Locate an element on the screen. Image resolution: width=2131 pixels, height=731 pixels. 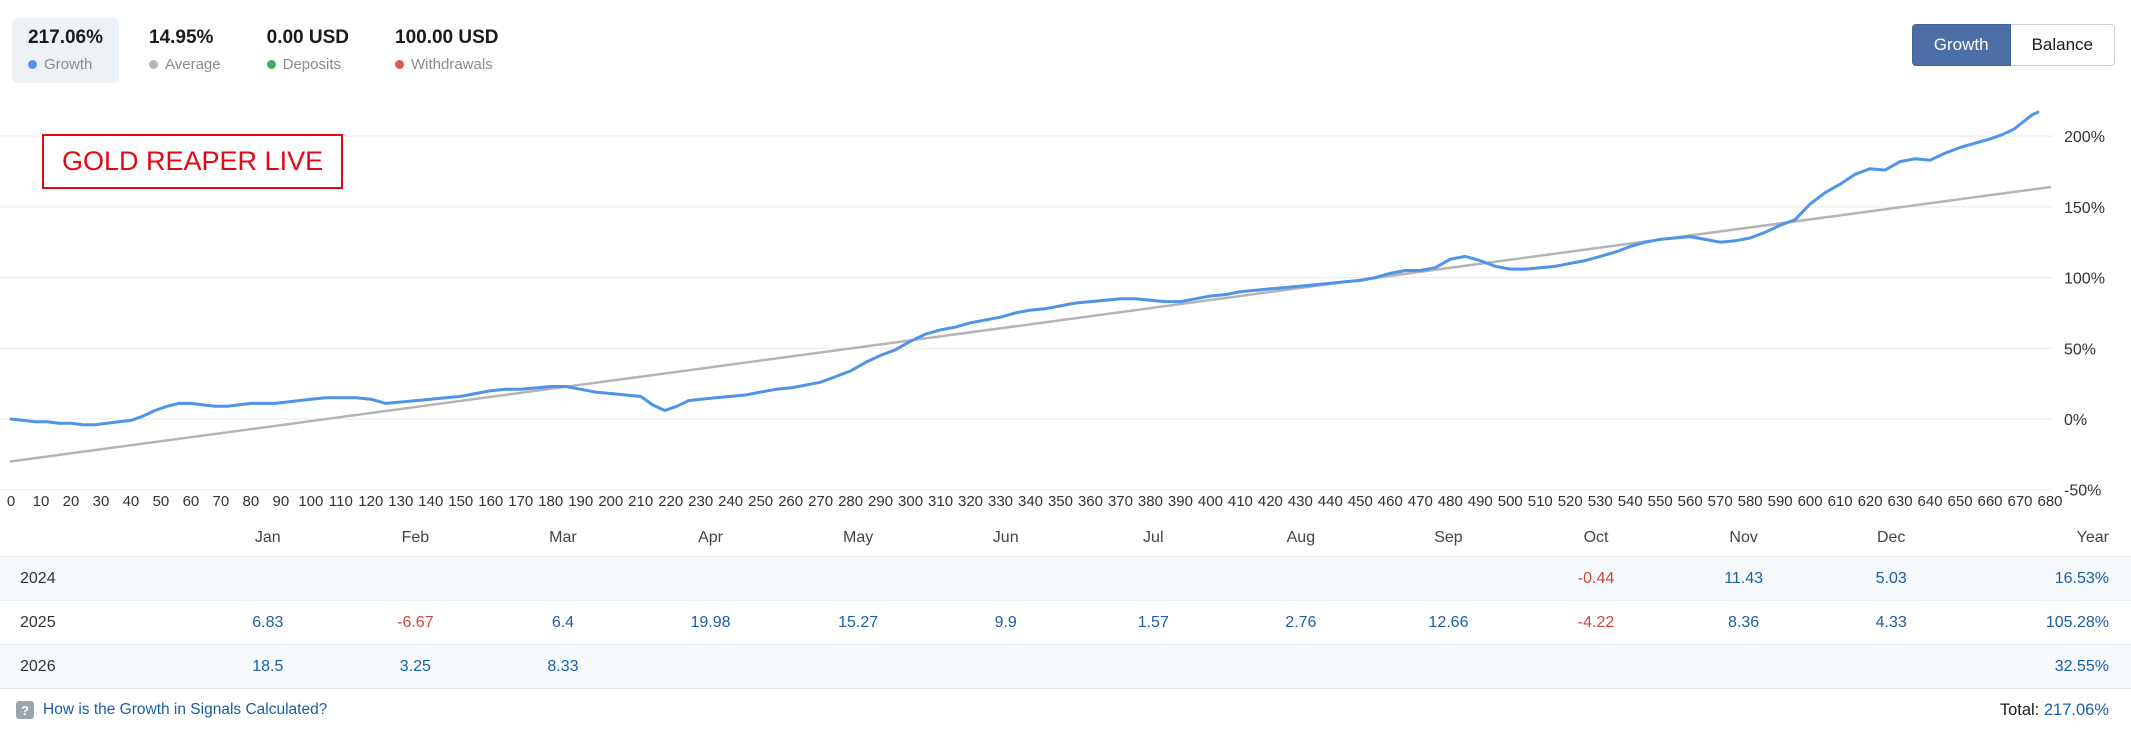
year-label: 2025 is located at coordinates (38, 622).